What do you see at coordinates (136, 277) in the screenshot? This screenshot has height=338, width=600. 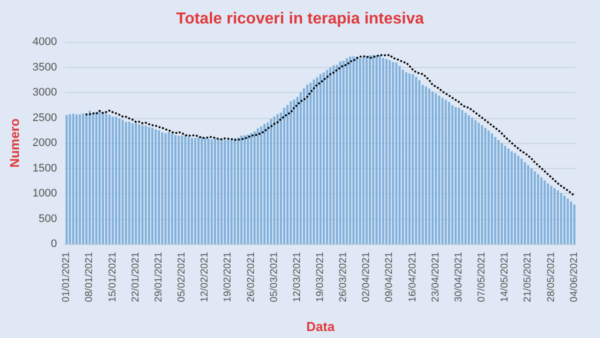 I see `x-tick-label: 22/01/2021` at bounding box center [136, 277].